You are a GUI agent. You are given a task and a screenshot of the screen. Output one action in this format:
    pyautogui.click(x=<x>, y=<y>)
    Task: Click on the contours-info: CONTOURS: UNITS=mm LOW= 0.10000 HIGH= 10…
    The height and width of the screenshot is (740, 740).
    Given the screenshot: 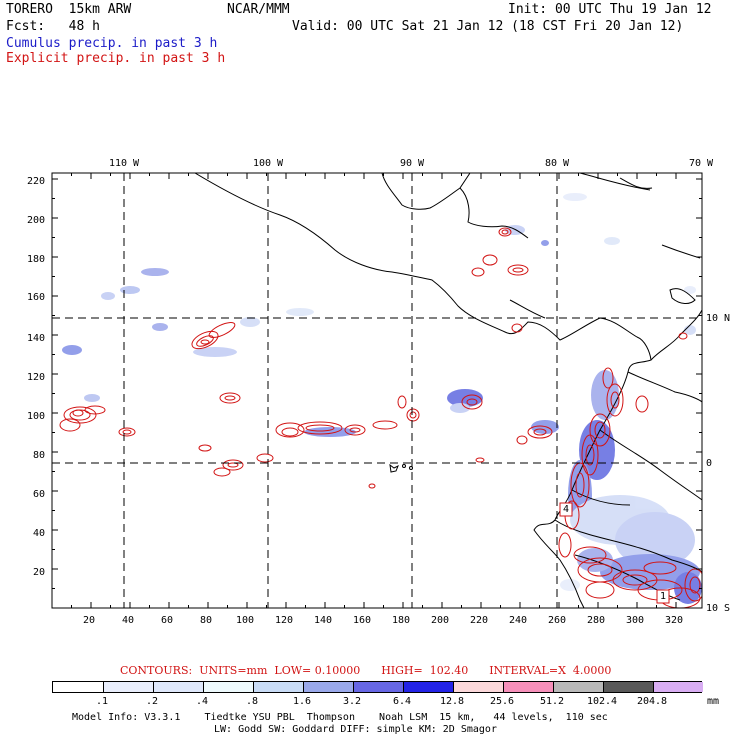 What is the action you would take?
    pyautogui.click(x=366, y=670)
    